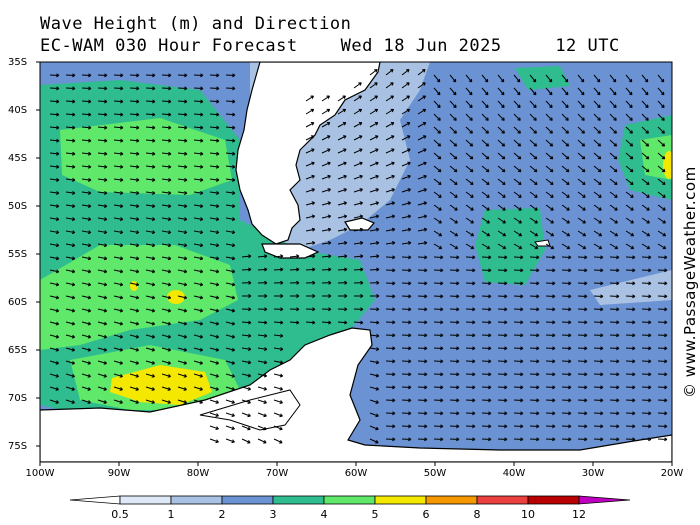 Image resolution: width=700 pixels, height=525 pixels. Describe the element at coordinates (350, 500) in the screenshot. I see `colorbar` at that location.